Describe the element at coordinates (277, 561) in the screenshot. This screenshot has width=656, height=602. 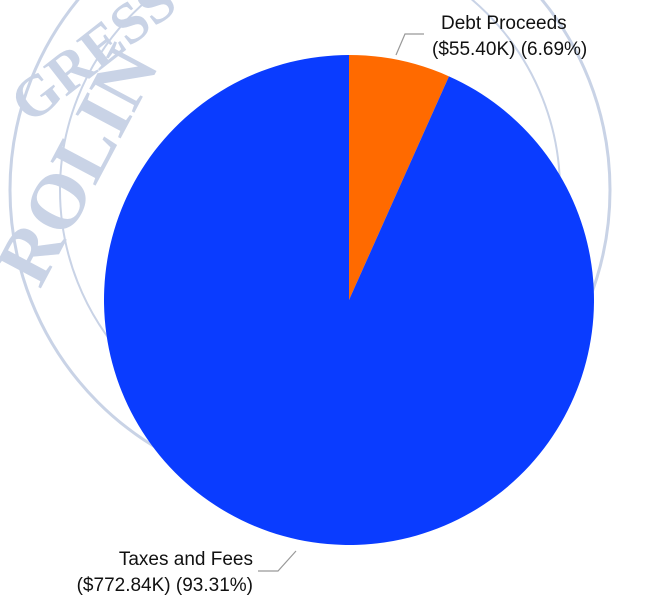
I see `taxes-and-fees-leader-line` at that location.